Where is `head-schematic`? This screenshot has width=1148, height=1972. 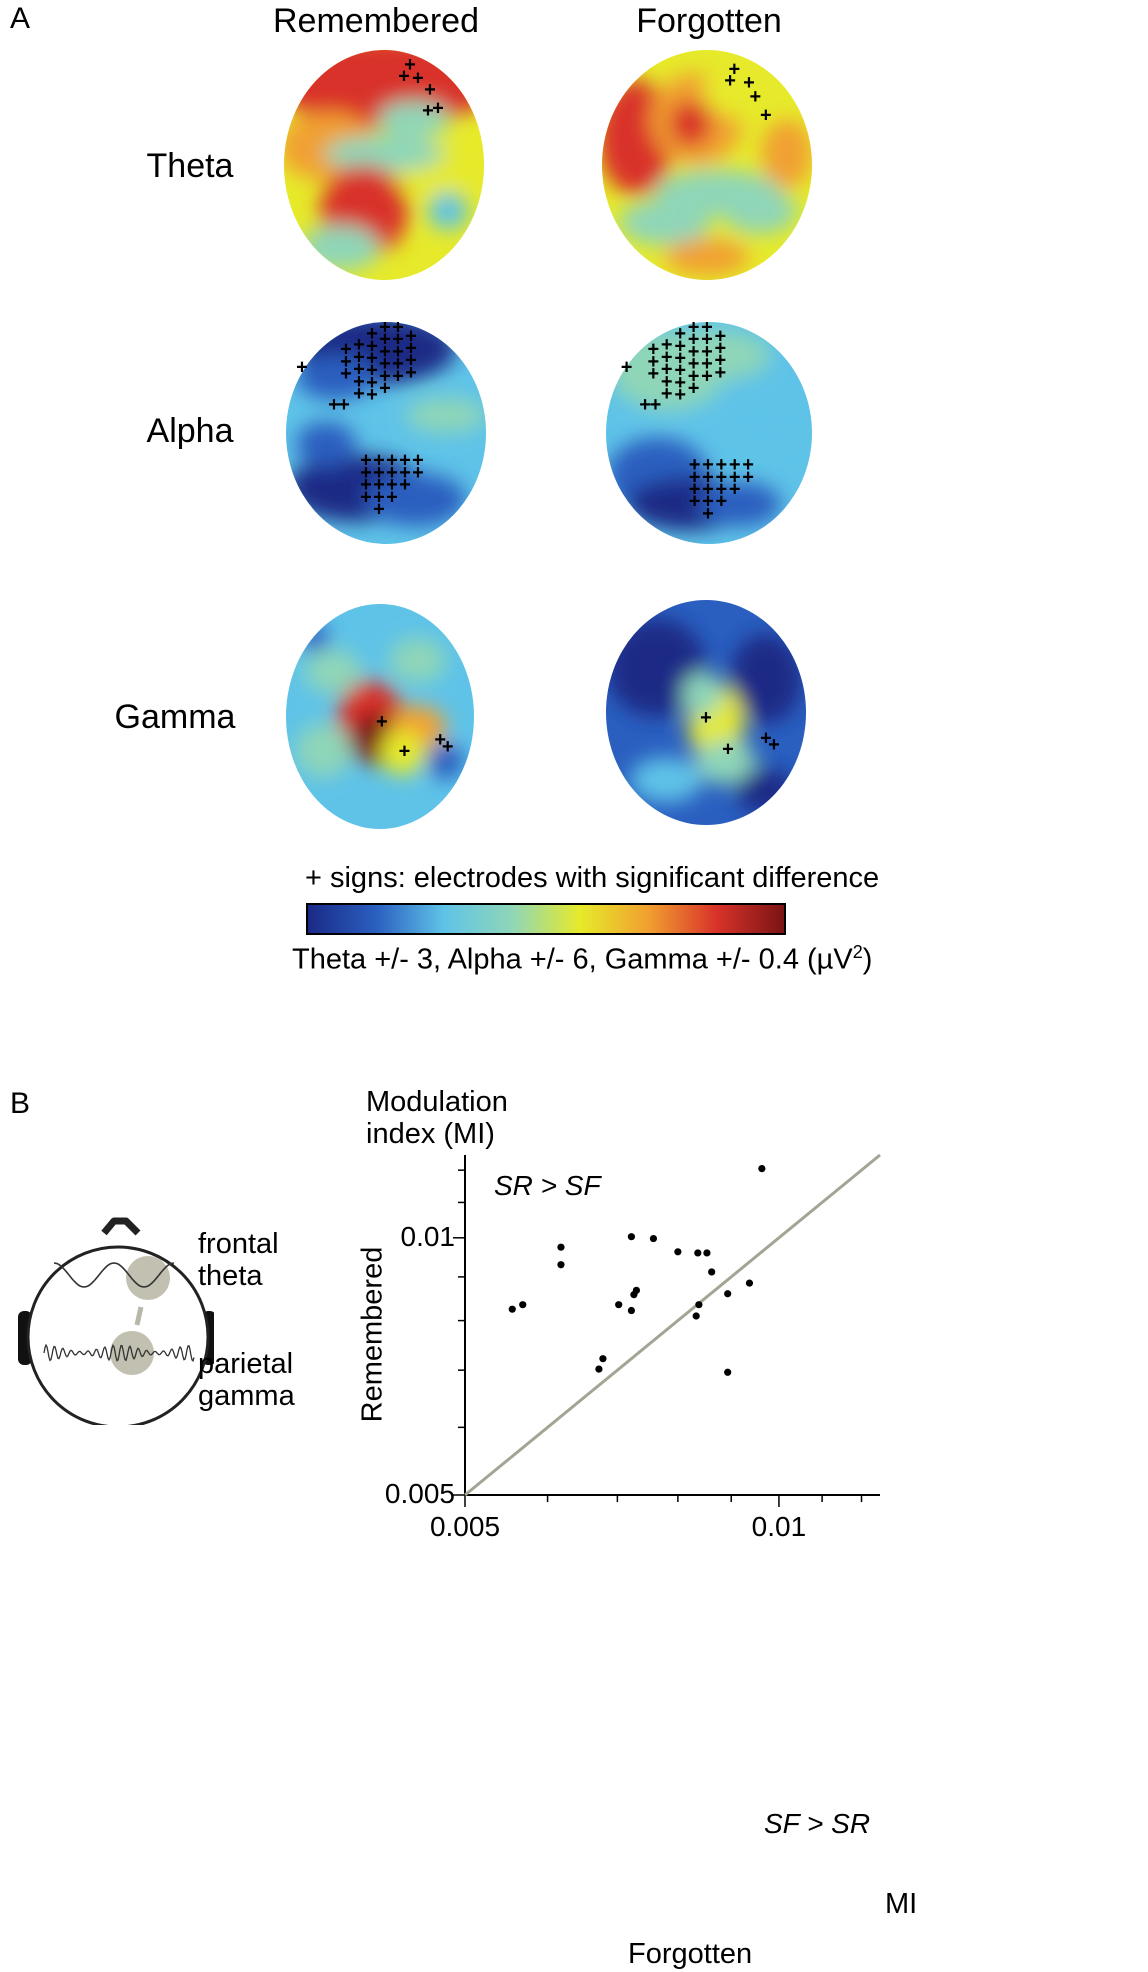
head-schematic is located at coordinates (116, 1321).